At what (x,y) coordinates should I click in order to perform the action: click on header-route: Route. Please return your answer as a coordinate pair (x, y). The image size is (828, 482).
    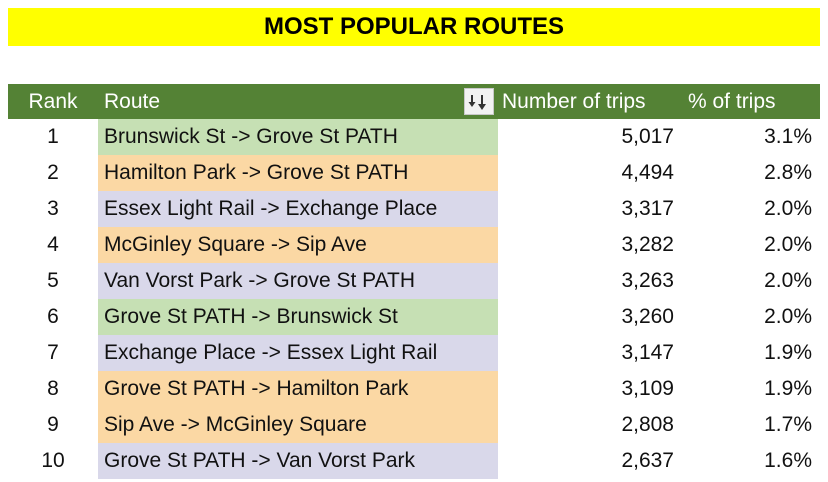
    Looking at the image, I should click on (298, 101).